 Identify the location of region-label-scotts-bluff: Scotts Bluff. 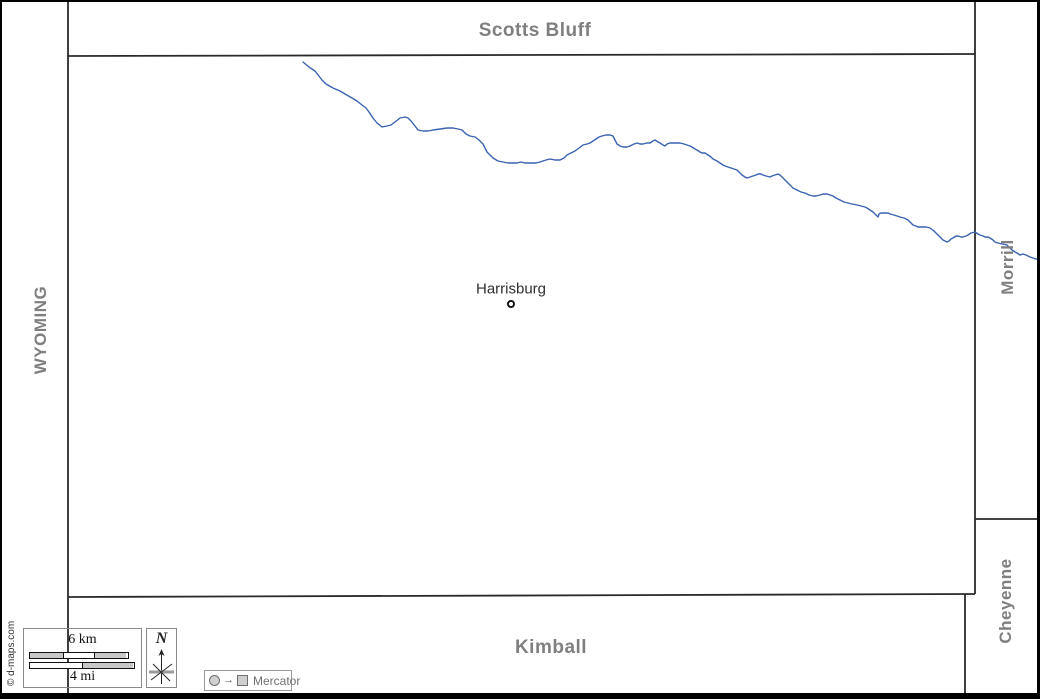
(535, 30).